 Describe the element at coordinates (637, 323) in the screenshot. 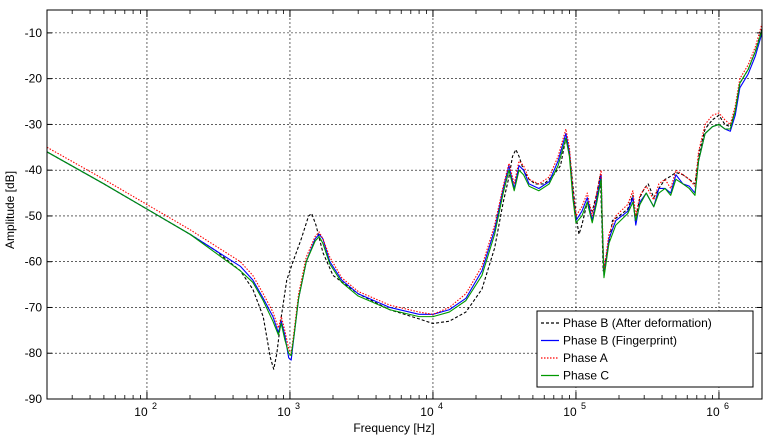

I see `legend-label-0: Phase B (After deformation)` at that location.